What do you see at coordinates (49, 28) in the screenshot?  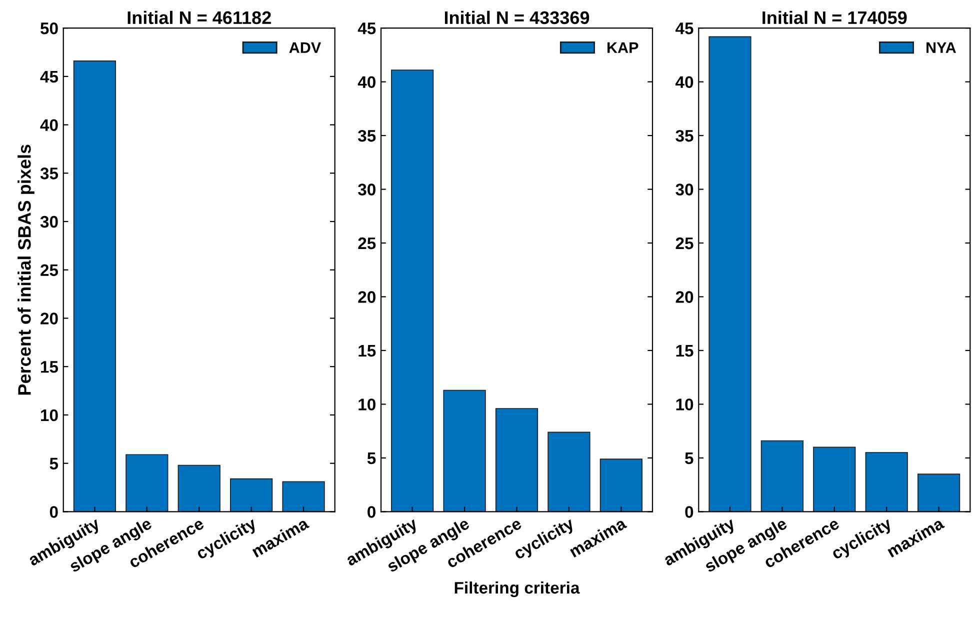 I see `y-tick-label: 50` at bounding box center [49, 28].